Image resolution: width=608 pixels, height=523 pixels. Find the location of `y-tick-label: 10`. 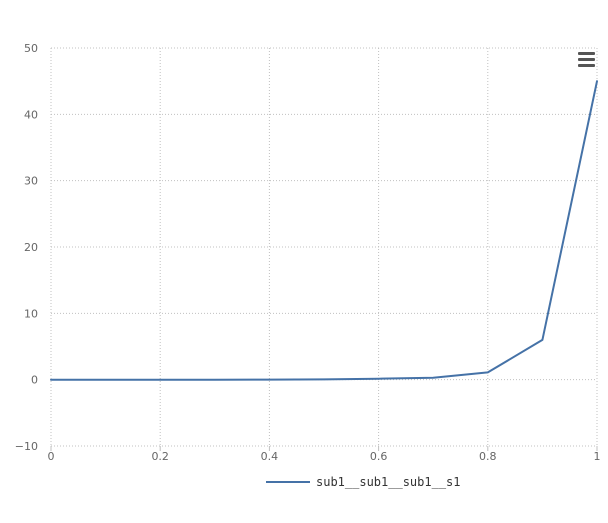

y-tick-label: 10 is located at coordinates (31, 313).